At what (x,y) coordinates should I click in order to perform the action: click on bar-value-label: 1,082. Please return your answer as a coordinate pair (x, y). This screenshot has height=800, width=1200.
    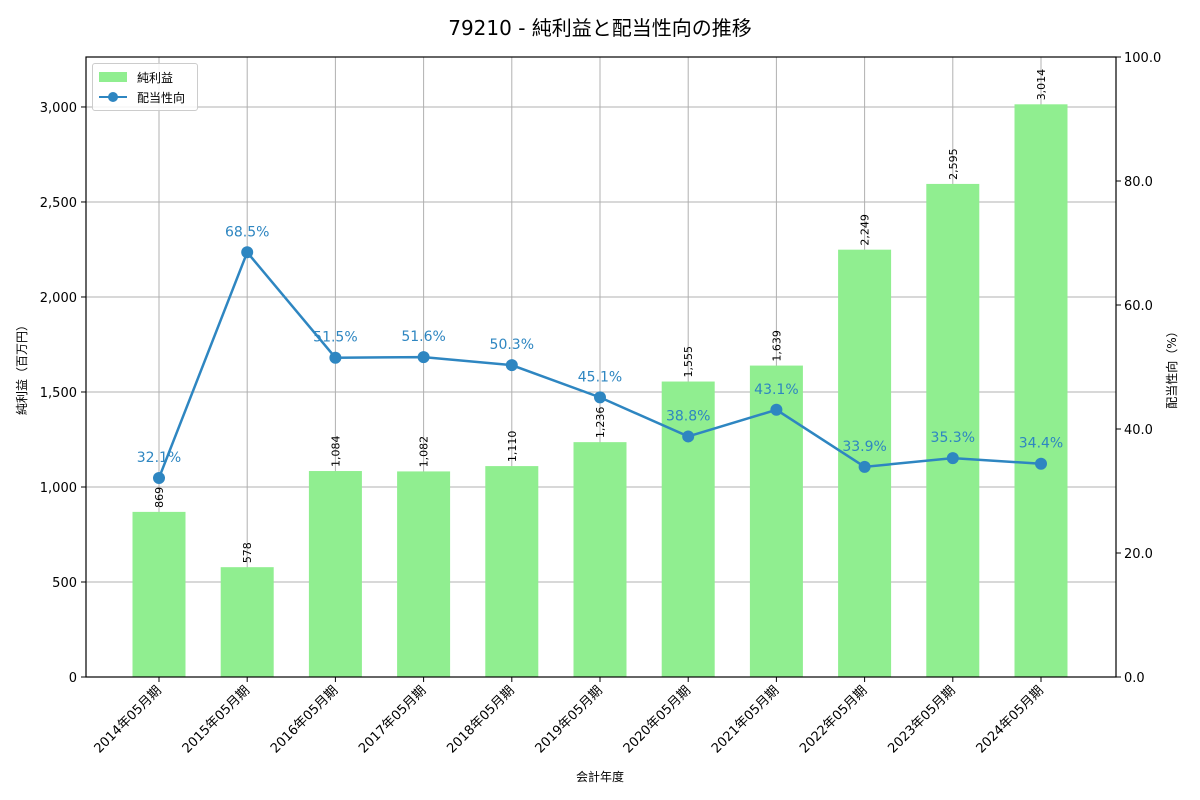
    Looking at the image, I should click on (424, 452).